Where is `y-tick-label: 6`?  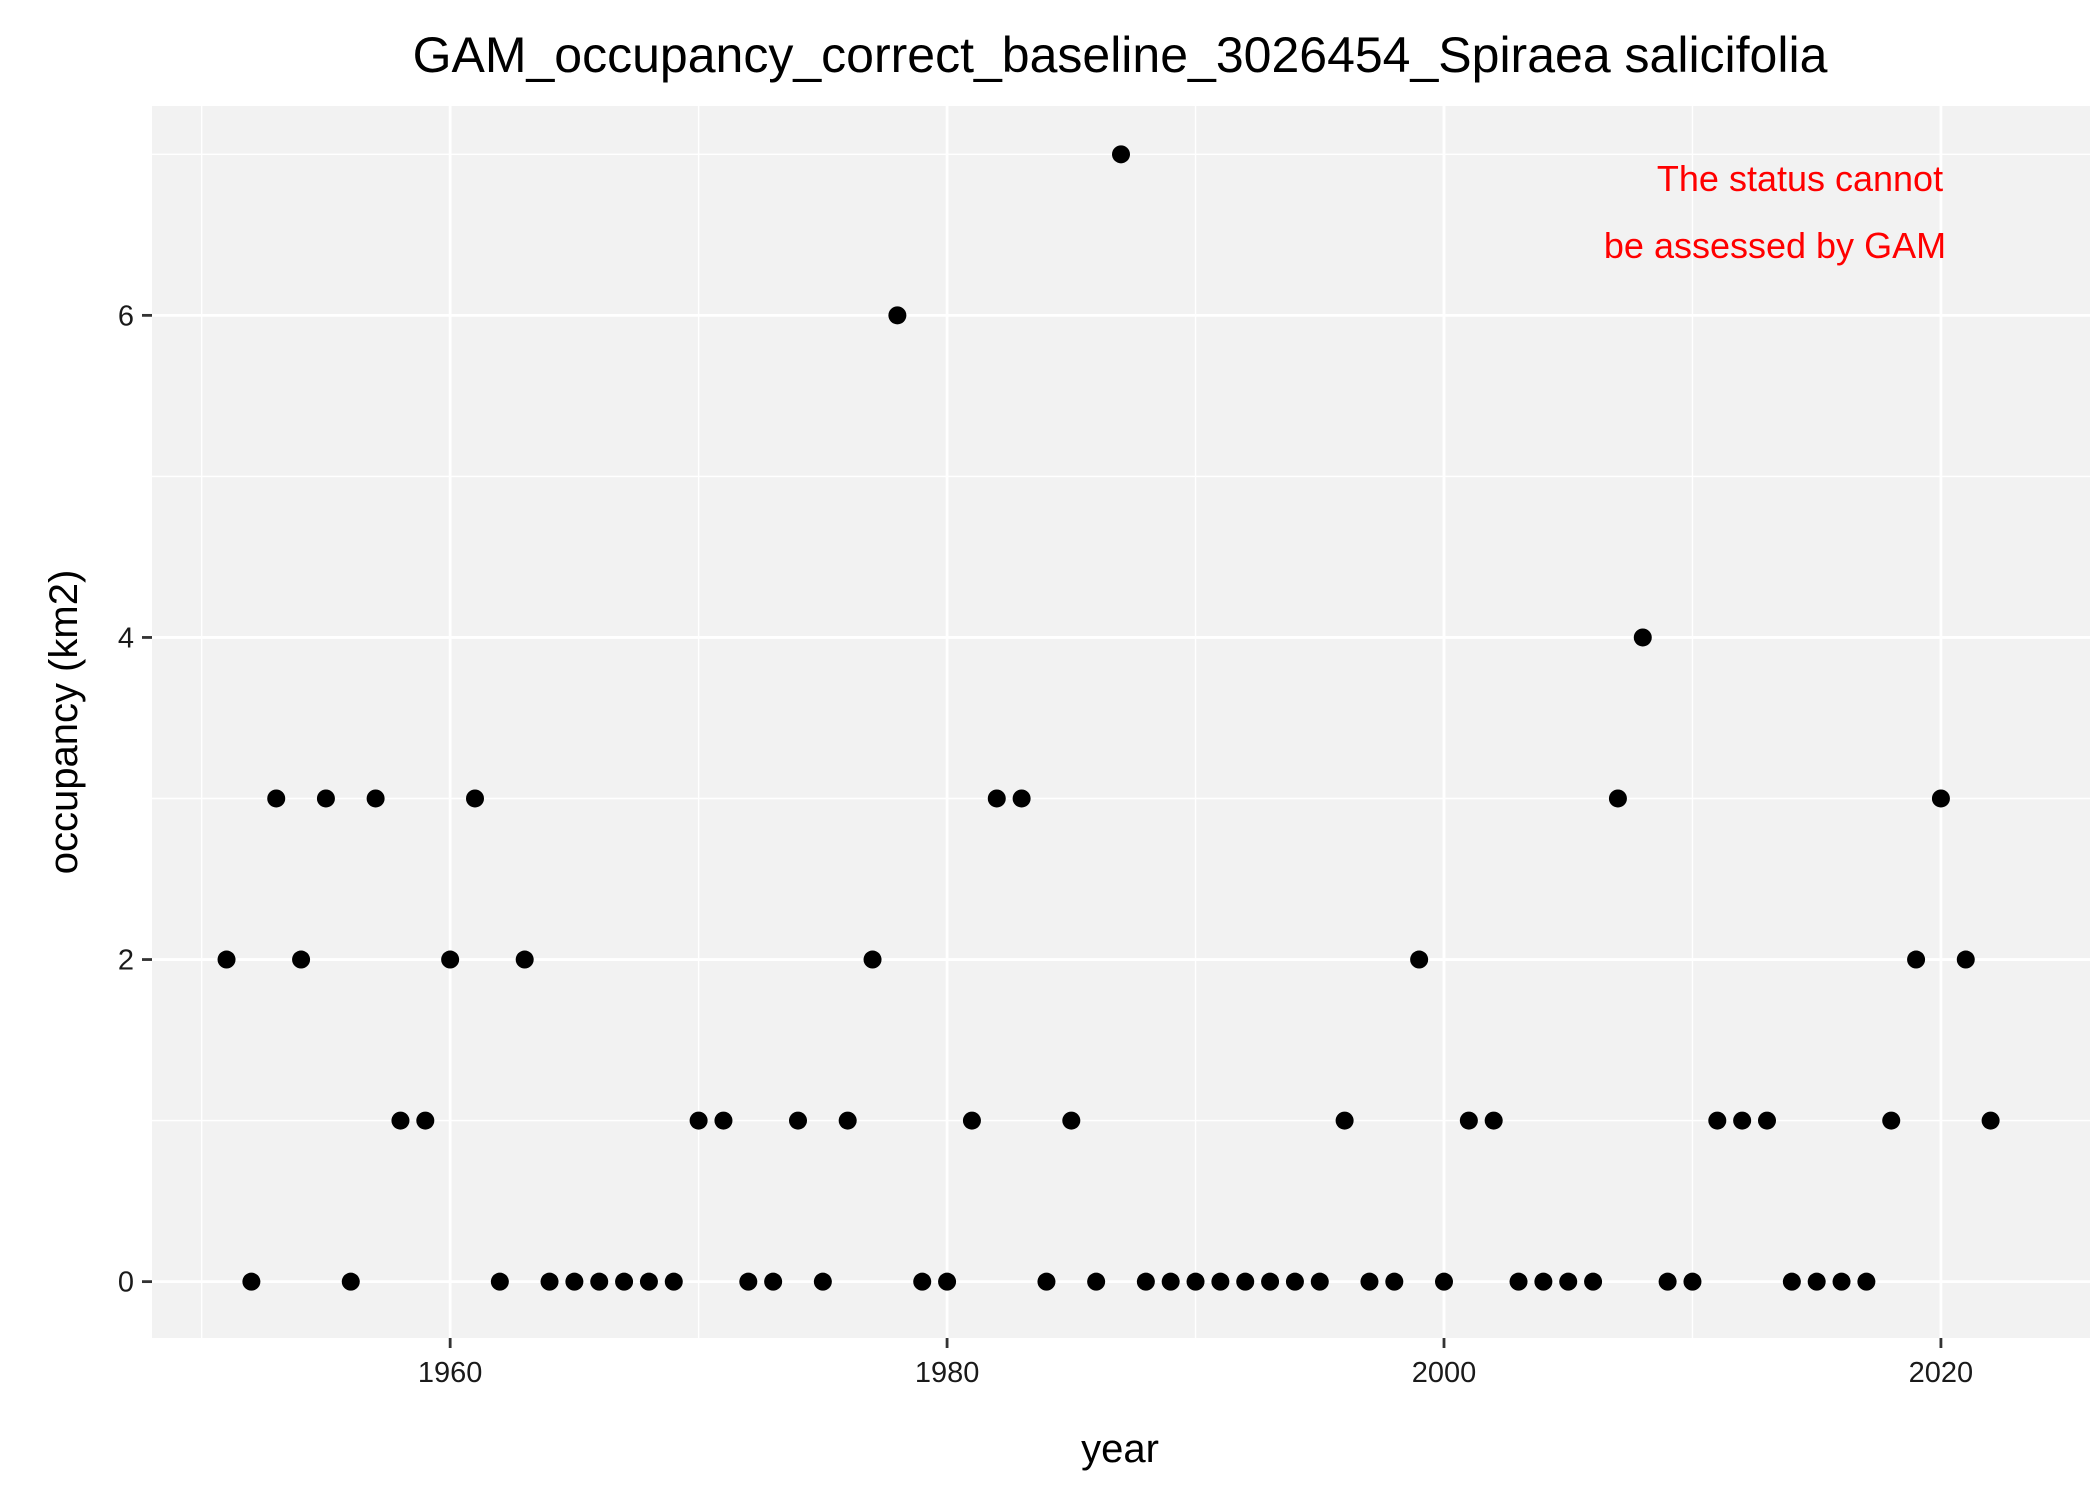 y-tick-label: 6 is located at coordinates (126, 316).